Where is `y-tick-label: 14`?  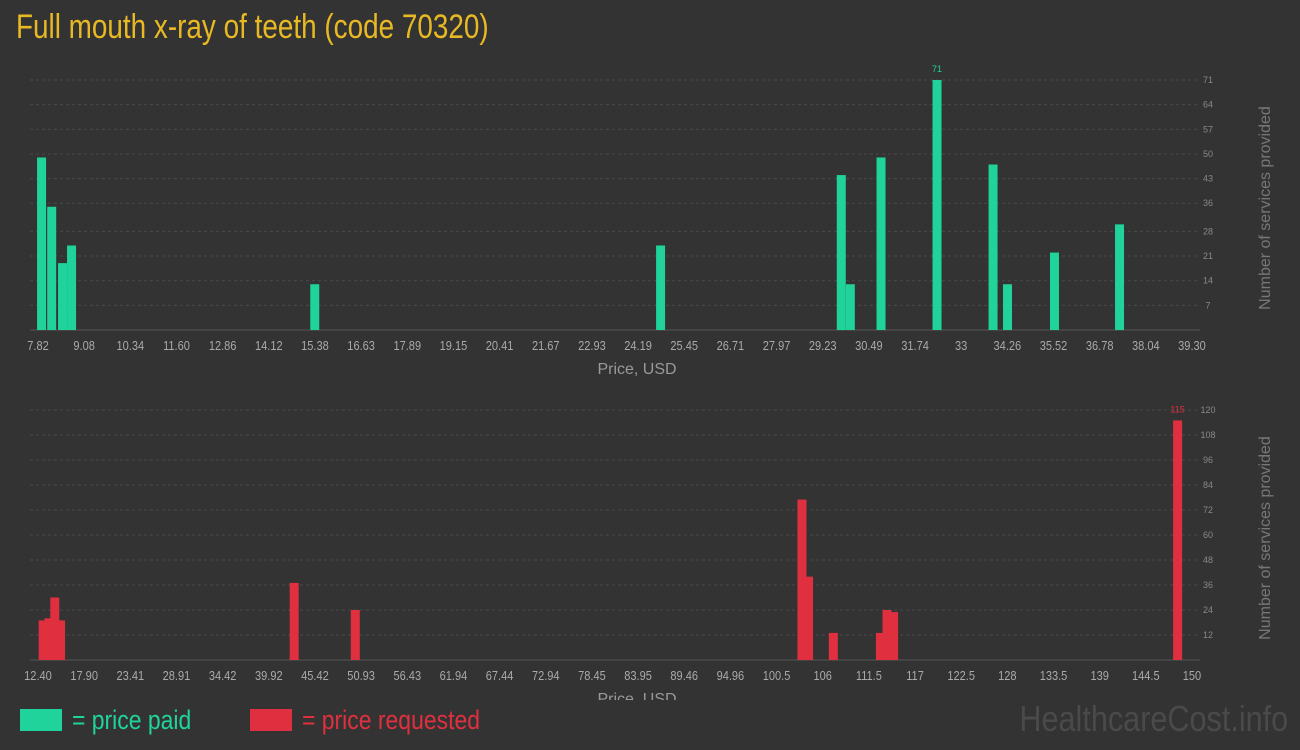 y-tick-label: 14 is located at coordinates (1208, 281).